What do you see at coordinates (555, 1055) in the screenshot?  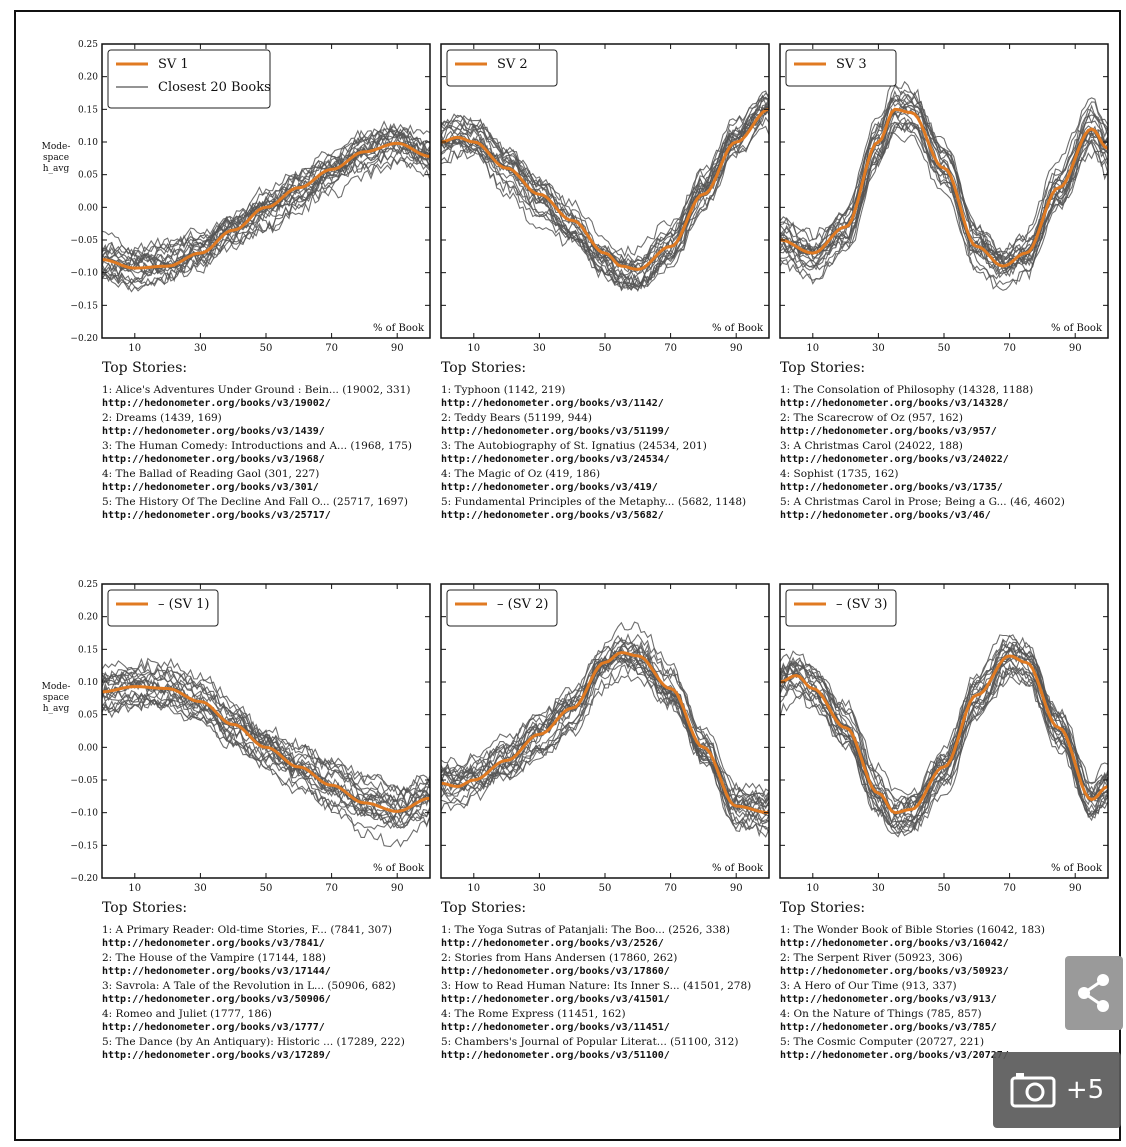 I see `story-link: http://hedonometer.org/books/v3/51100/` at bounding box center [555, 1055].